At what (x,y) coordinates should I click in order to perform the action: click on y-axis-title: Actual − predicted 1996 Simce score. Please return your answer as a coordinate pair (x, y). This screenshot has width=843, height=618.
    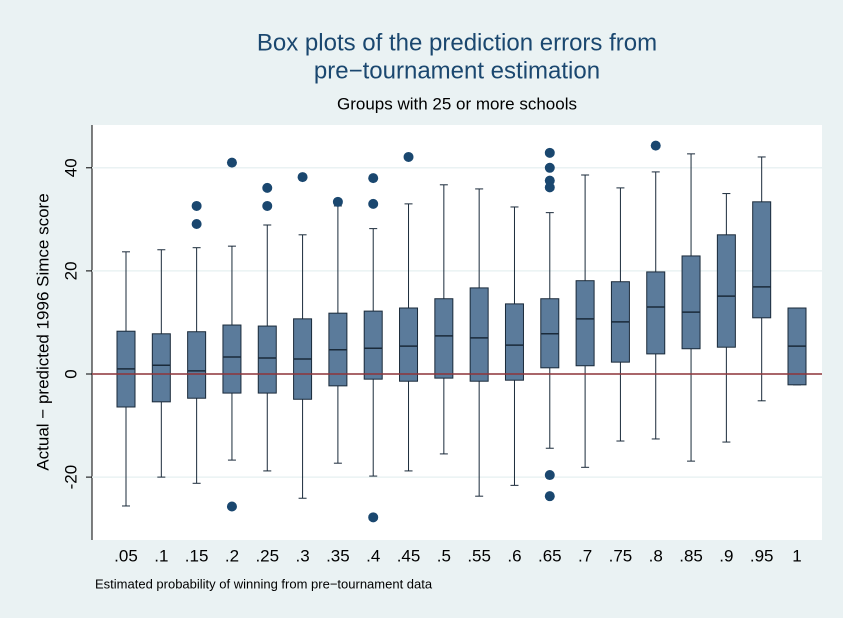
    Looking at the image, I should click on (42, 331).